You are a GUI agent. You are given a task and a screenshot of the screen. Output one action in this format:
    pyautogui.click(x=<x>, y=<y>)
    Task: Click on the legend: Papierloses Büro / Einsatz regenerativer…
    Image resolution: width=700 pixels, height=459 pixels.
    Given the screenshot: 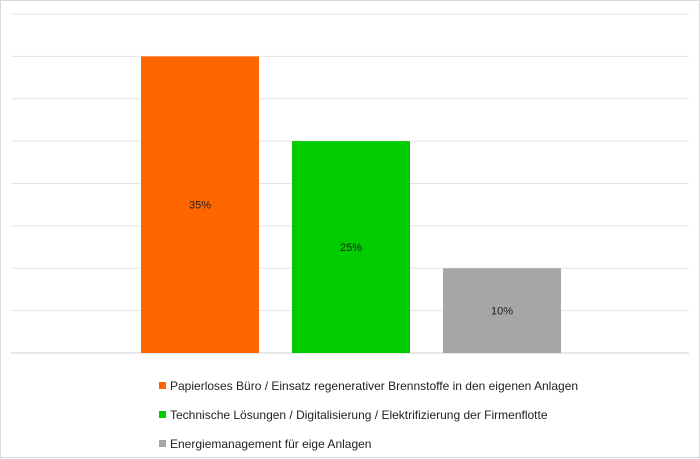 What is the action you would take?
    pyautogui.click(x=368, y=414)
    